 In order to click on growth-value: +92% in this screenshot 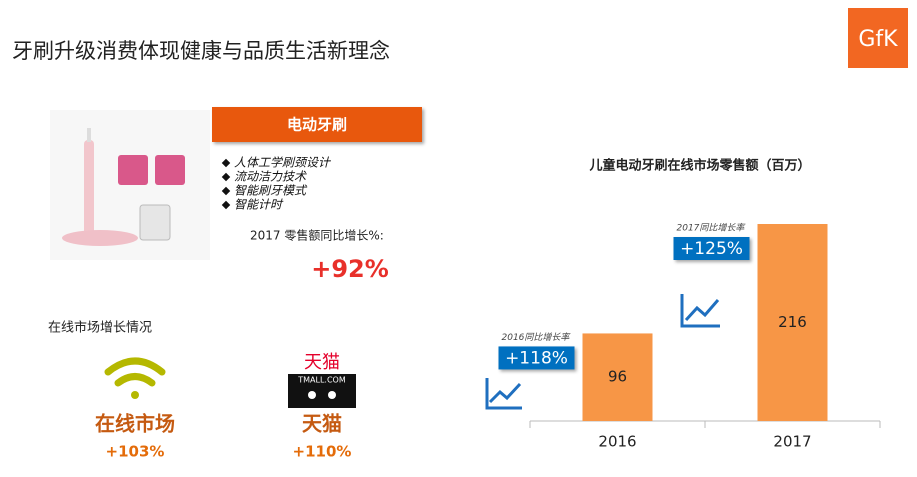, I will do `click(350, 269)`.